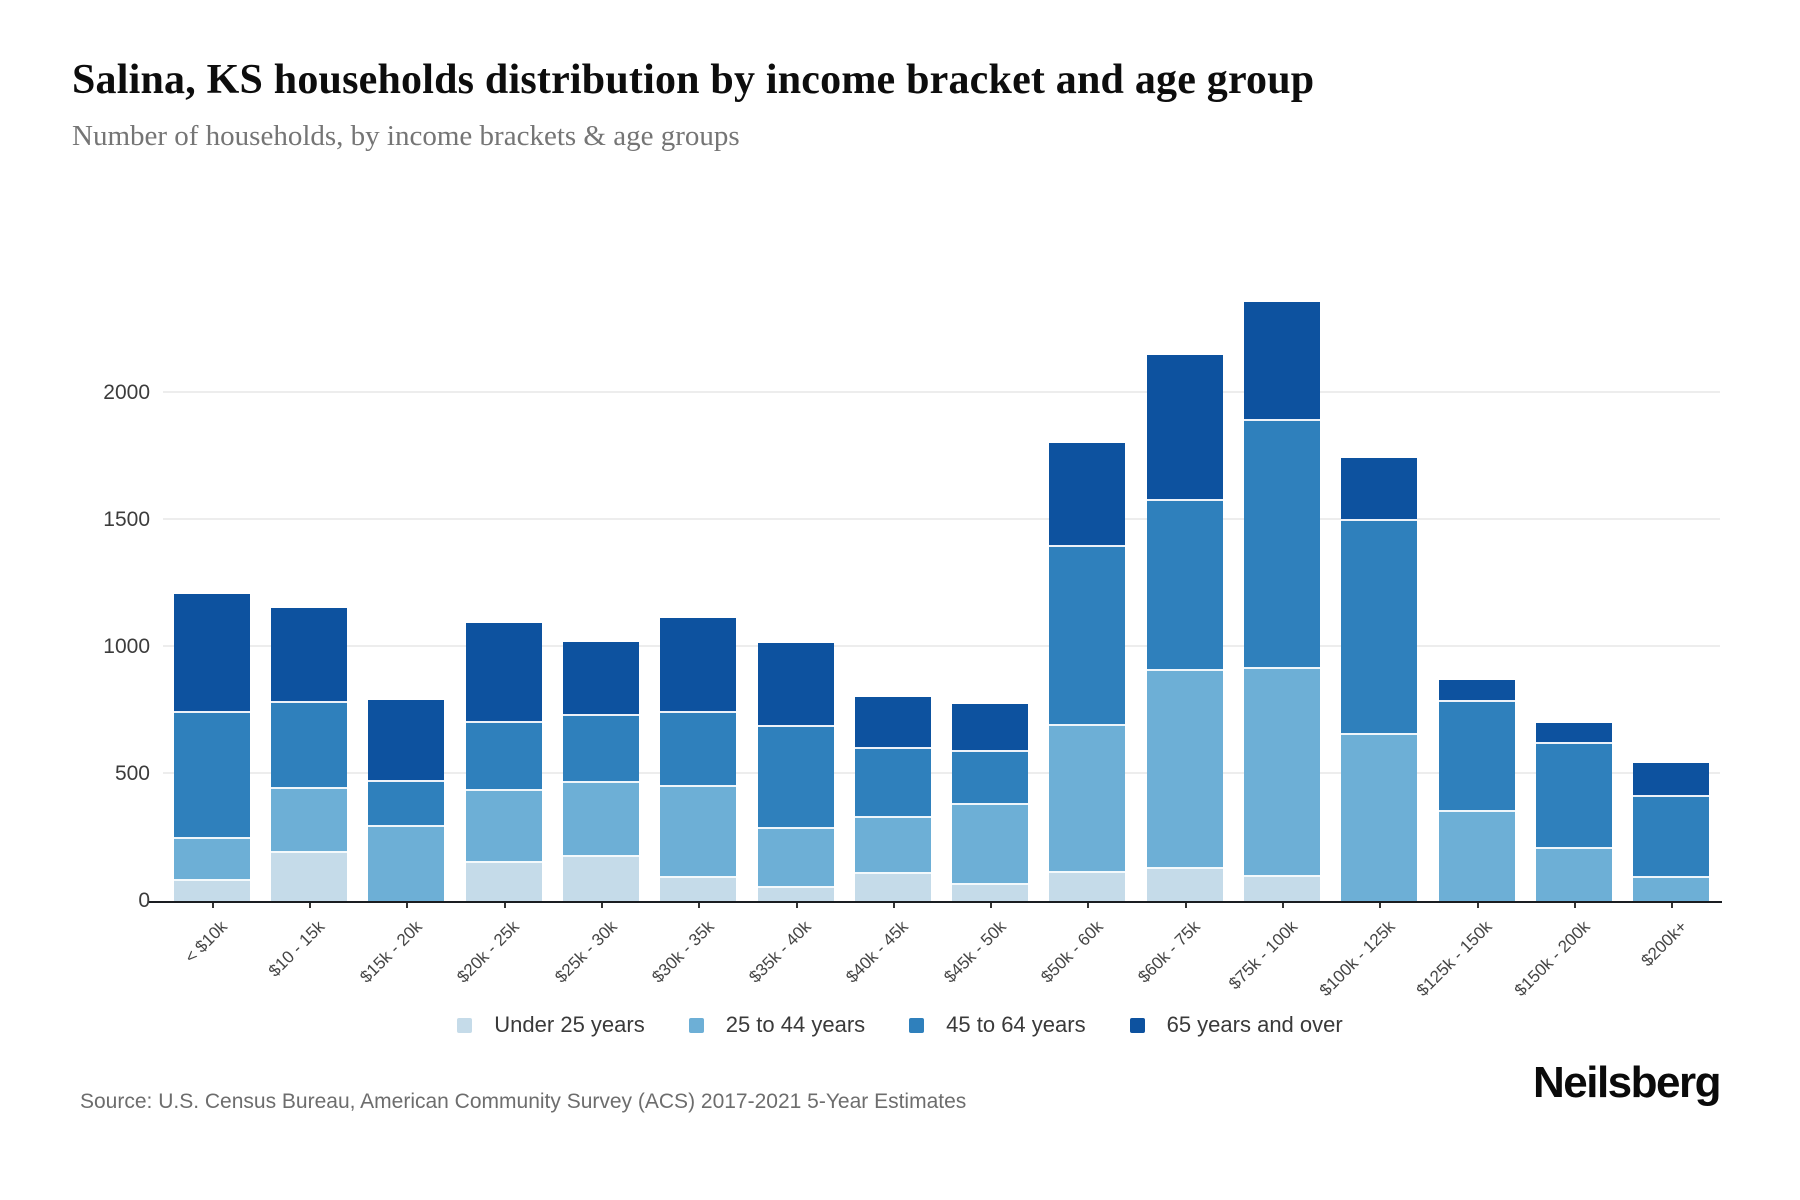  What do you see at coordinates (1464, 625) in the screenshot?
I see `bar-group: $125k - 150k` at bounding box center [1464, 625].